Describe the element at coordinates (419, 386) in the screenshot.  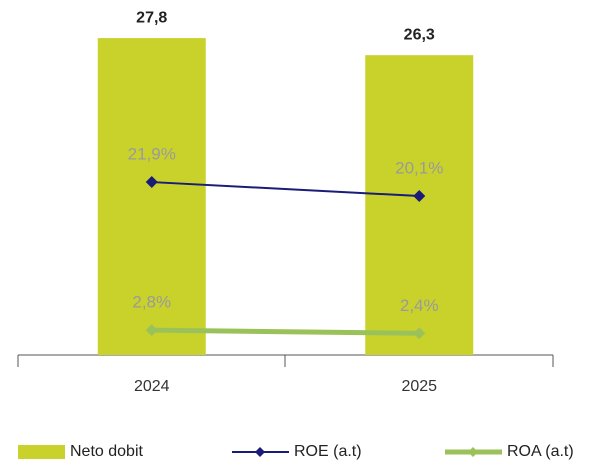
I see `x-tick-label: 2025` at that location.